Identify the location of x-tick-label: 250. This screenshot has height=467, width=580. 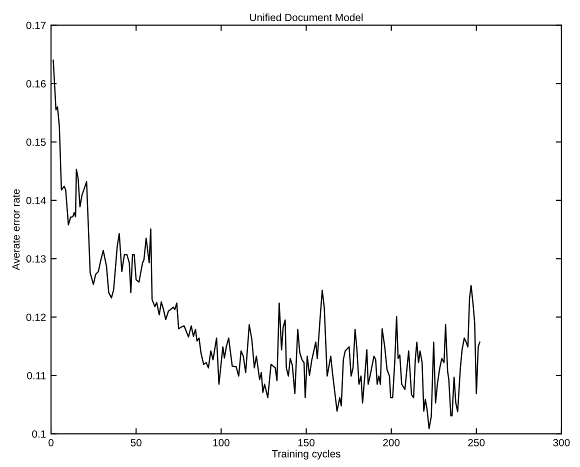
(476, 442).